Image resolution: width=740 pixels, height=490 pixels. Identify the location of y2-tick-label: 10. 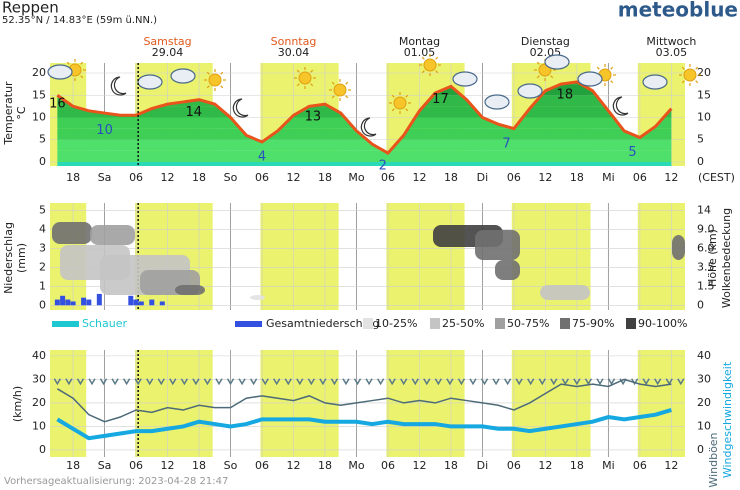
(704, 117).